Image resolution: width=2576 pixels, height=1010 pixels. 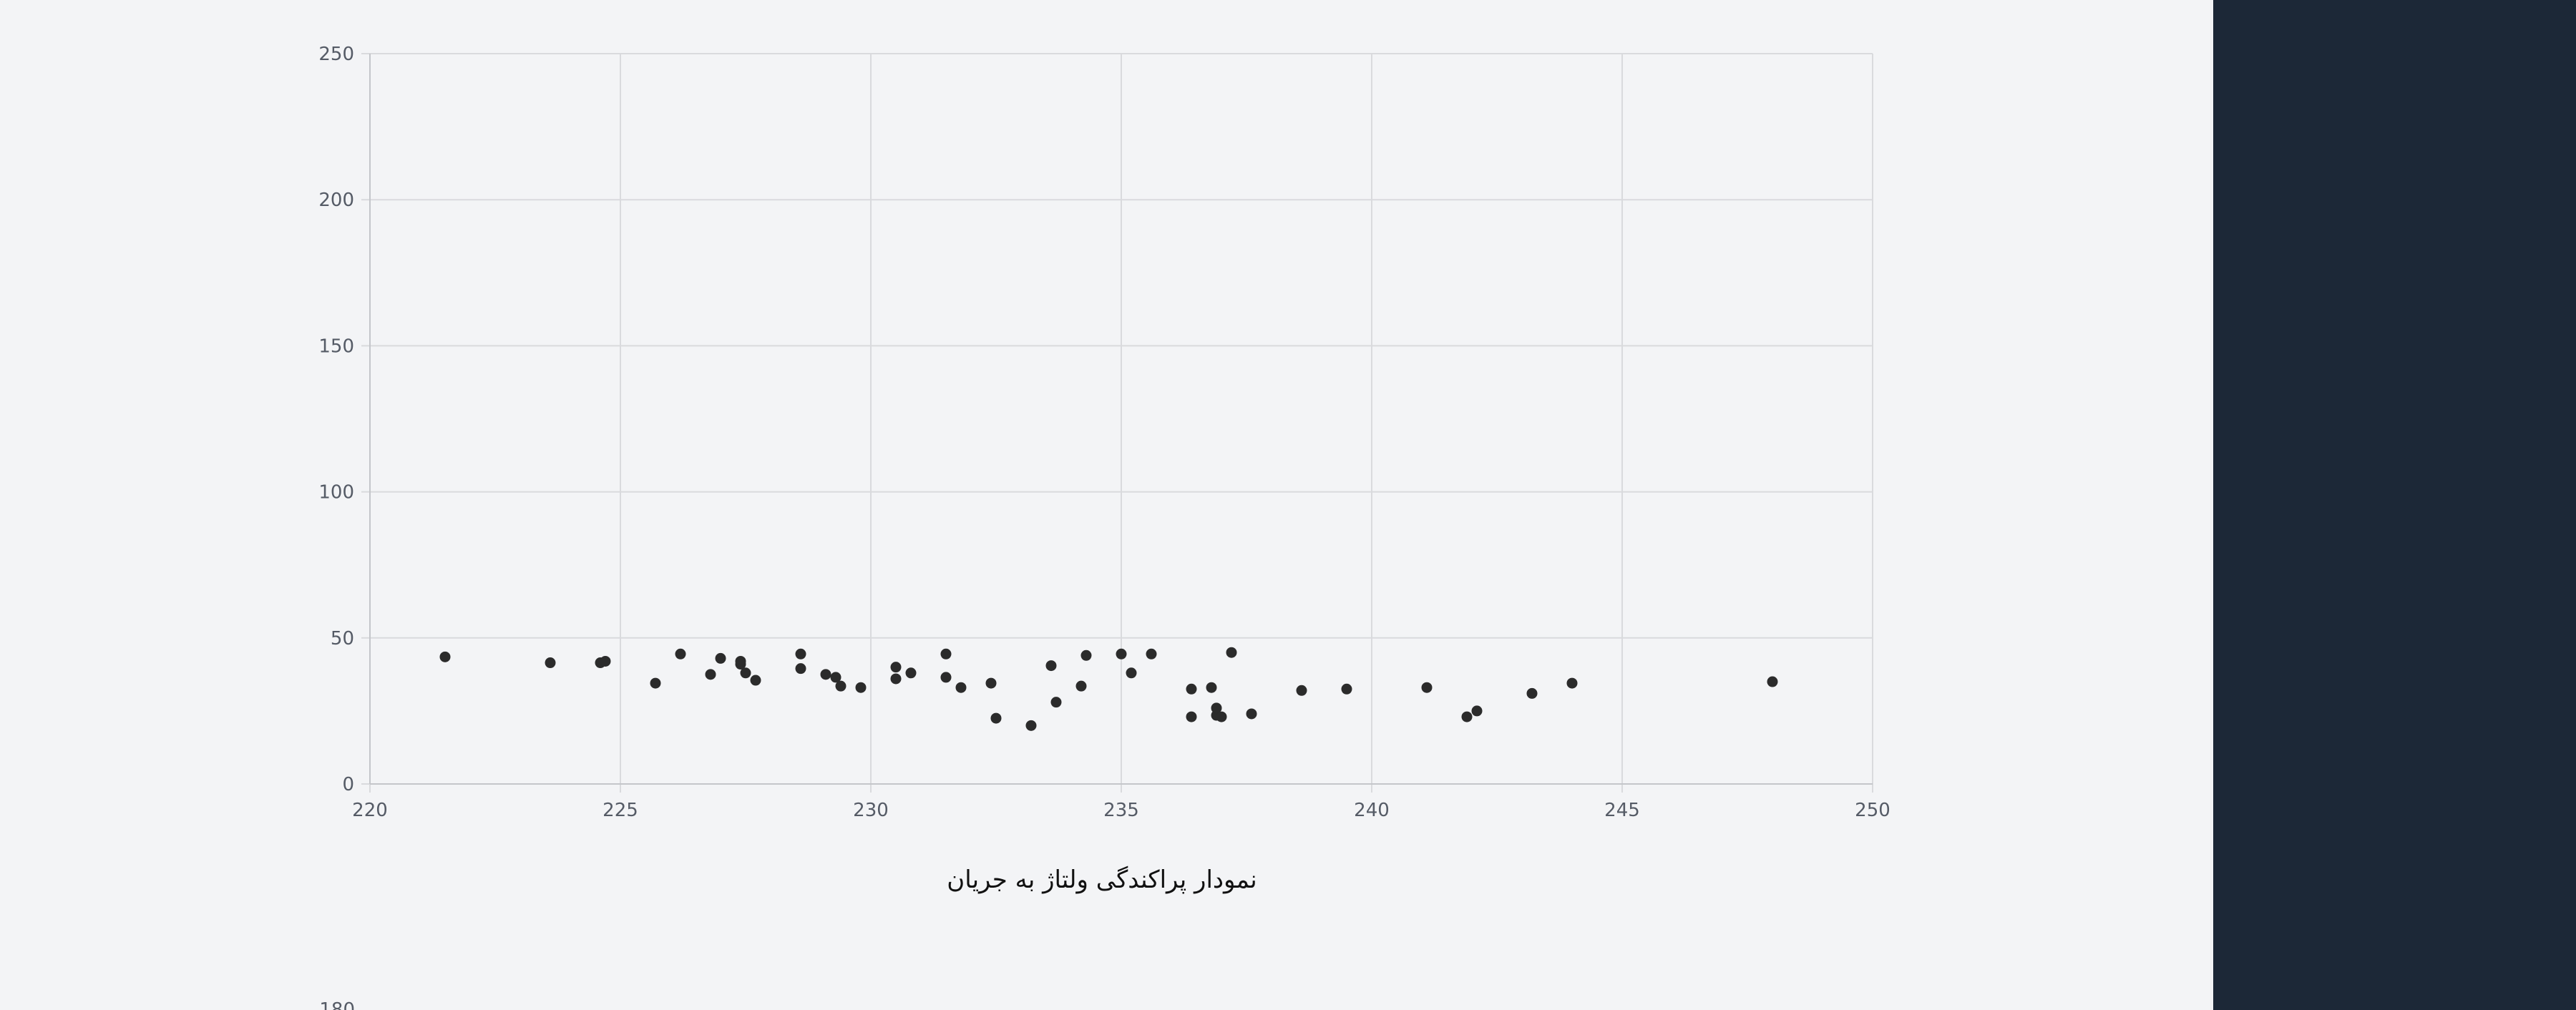 I want to click on chart-caption: نمودار پراکندگی ولتاژ به جریان, so click(x=1102, y=880).